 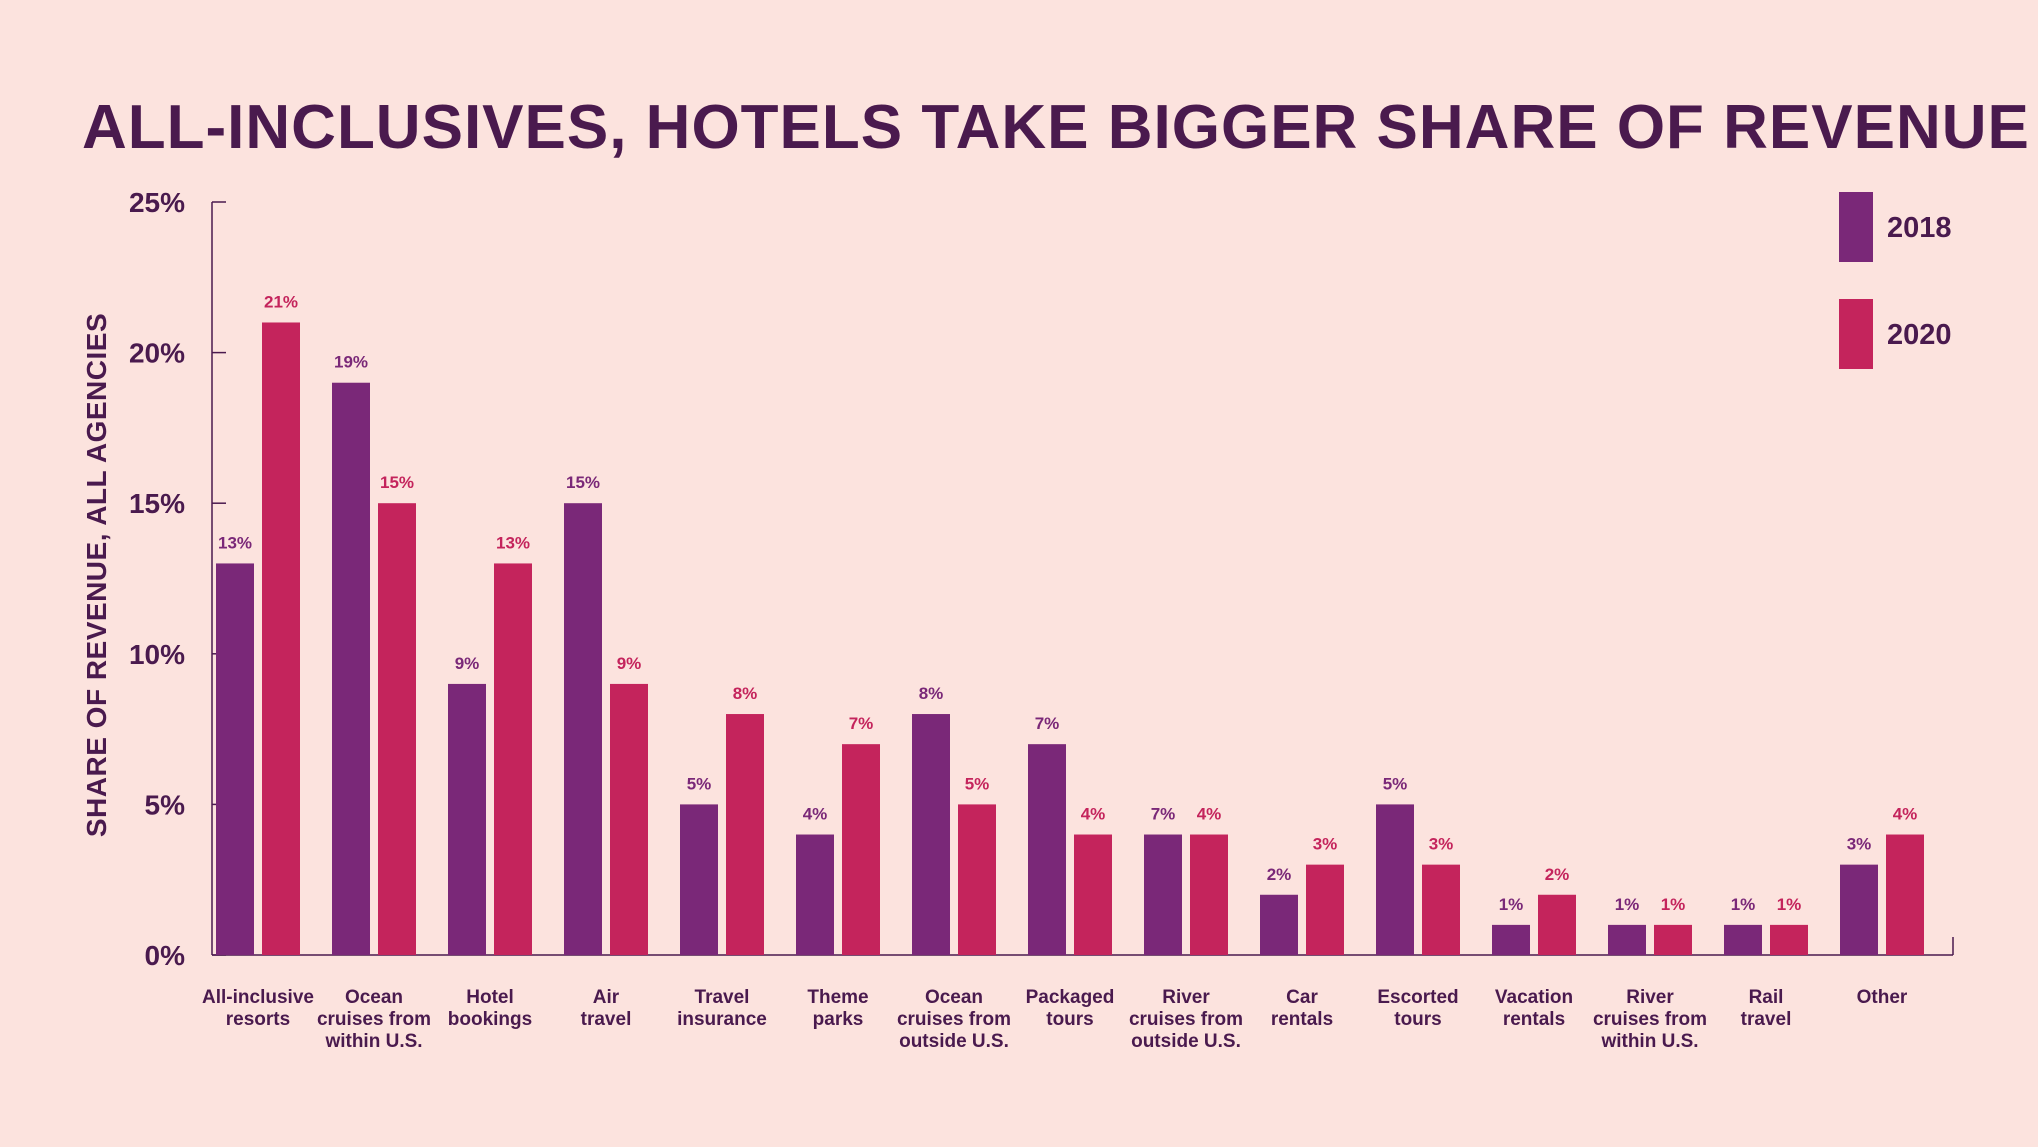 I want to click on x-category-label: Air travel, so click(x=606, y=1008).